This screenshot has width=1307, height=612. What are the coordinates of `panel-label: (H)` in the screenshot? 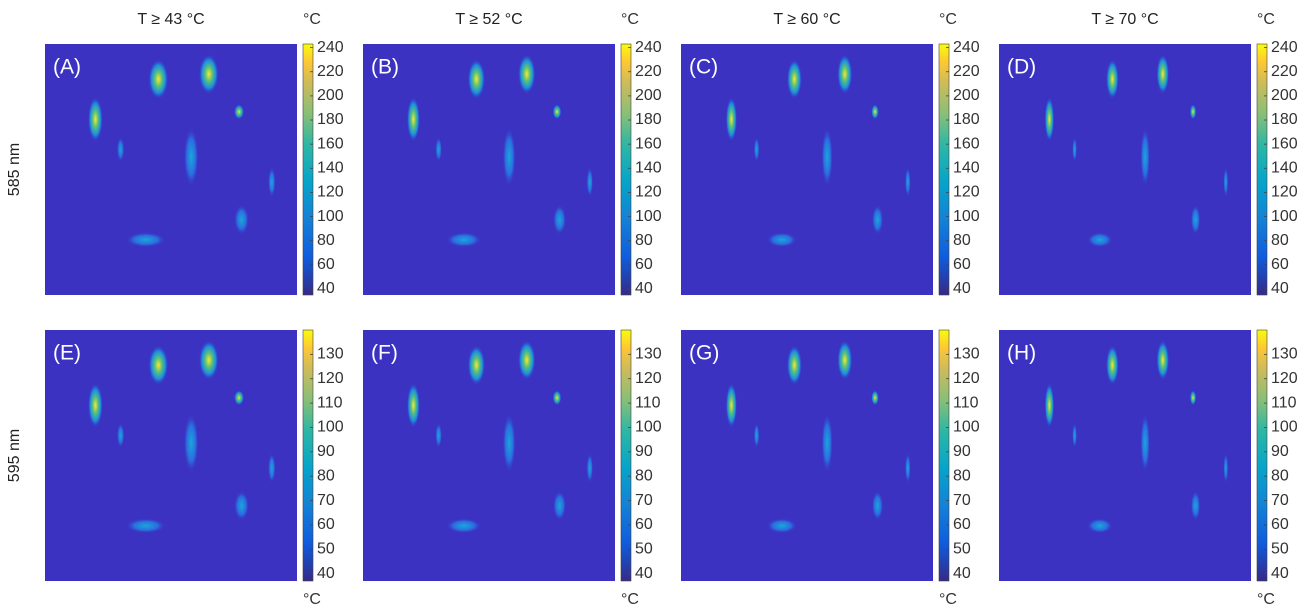 It's located at (1021, 353).